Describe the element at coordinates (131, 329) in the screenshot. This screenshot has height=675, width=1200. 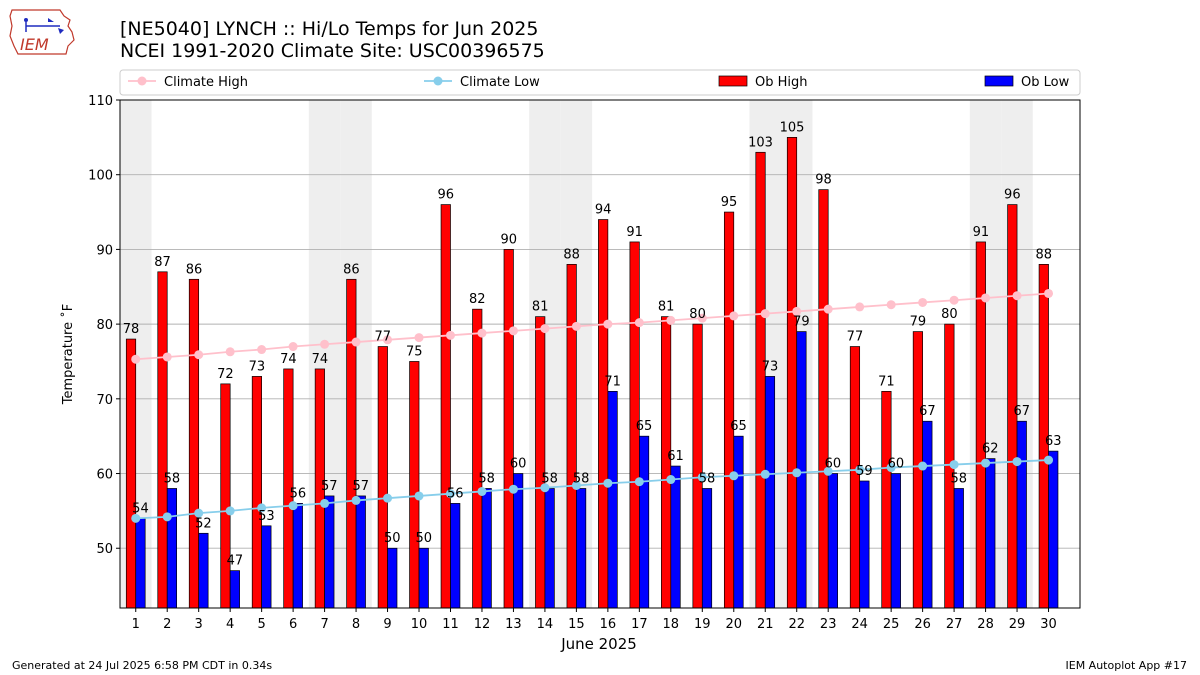
I see `ob-high-value-label: 78` at that location.